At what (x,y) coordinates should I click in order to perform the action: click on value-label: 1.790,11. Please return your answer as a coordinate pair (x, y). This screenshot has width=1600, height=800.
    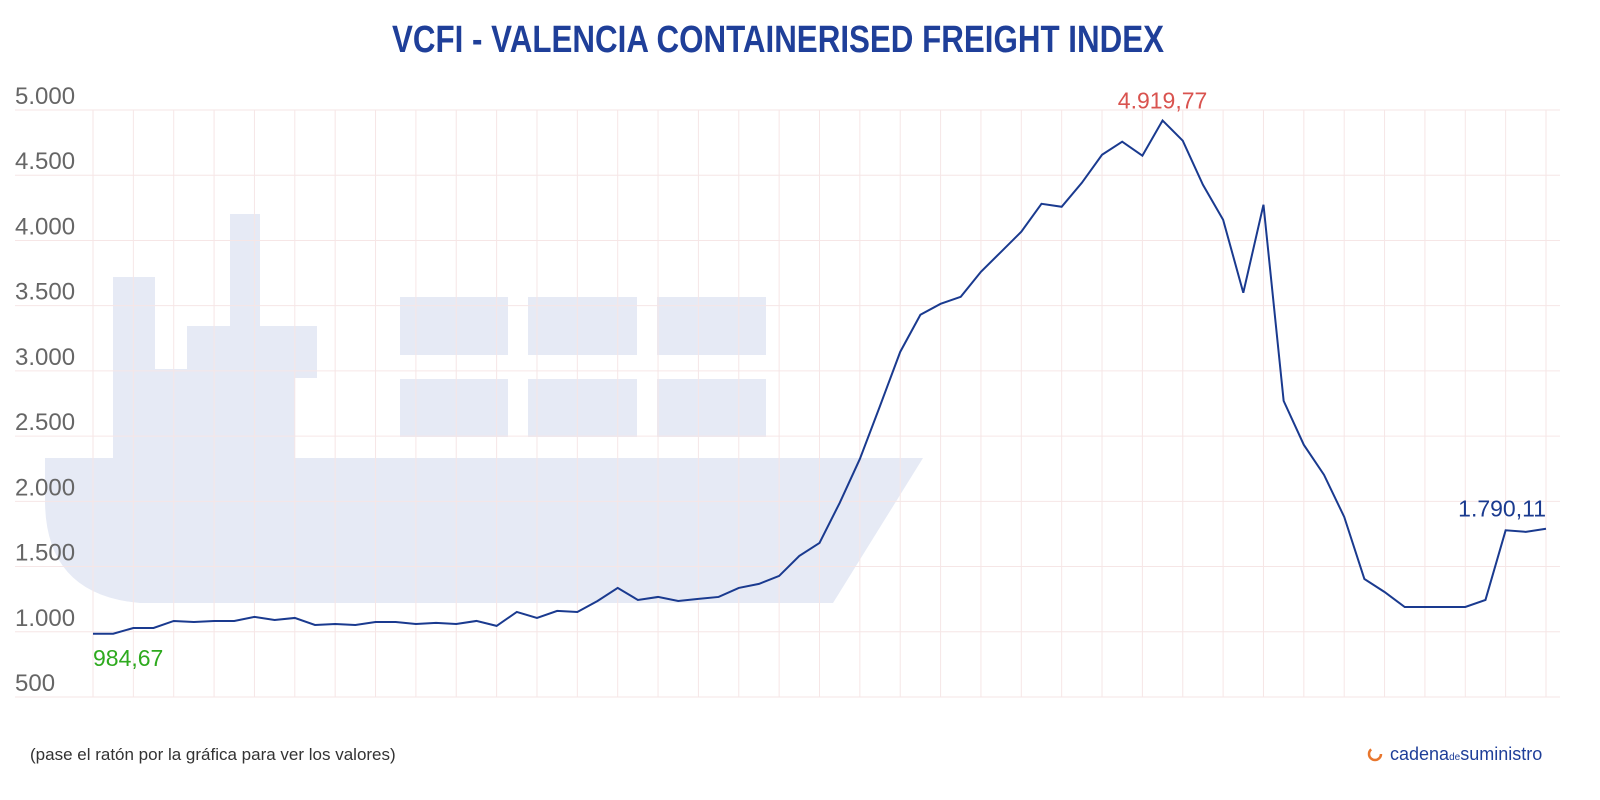
    Looking at the image, I should click on (1502, 509).